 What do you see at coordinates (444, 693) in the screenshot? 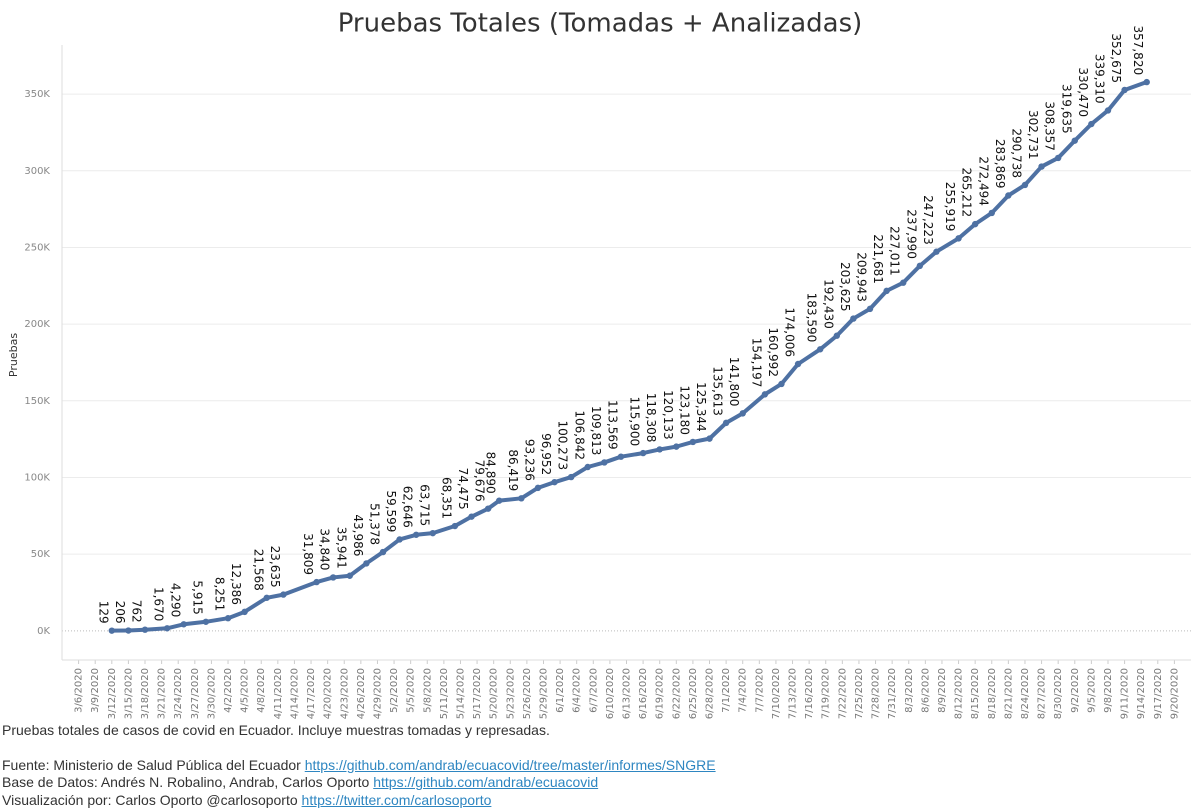
I see `x-tick-label: 5/11/2020` at bounding box center [444, 693].